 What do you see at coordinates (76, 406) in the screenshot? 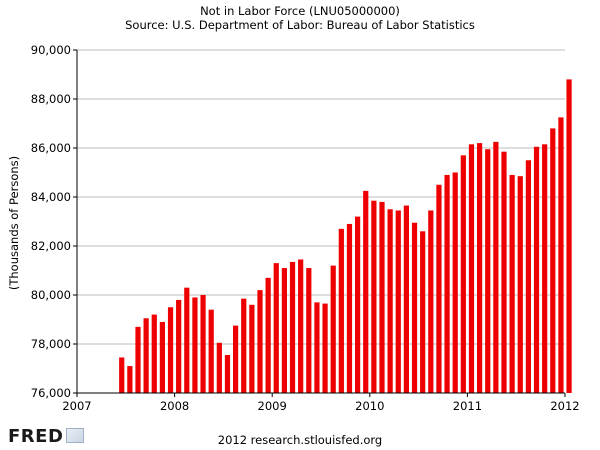
I see `x-tick-label: 2007` at bounding box center [76, 406].